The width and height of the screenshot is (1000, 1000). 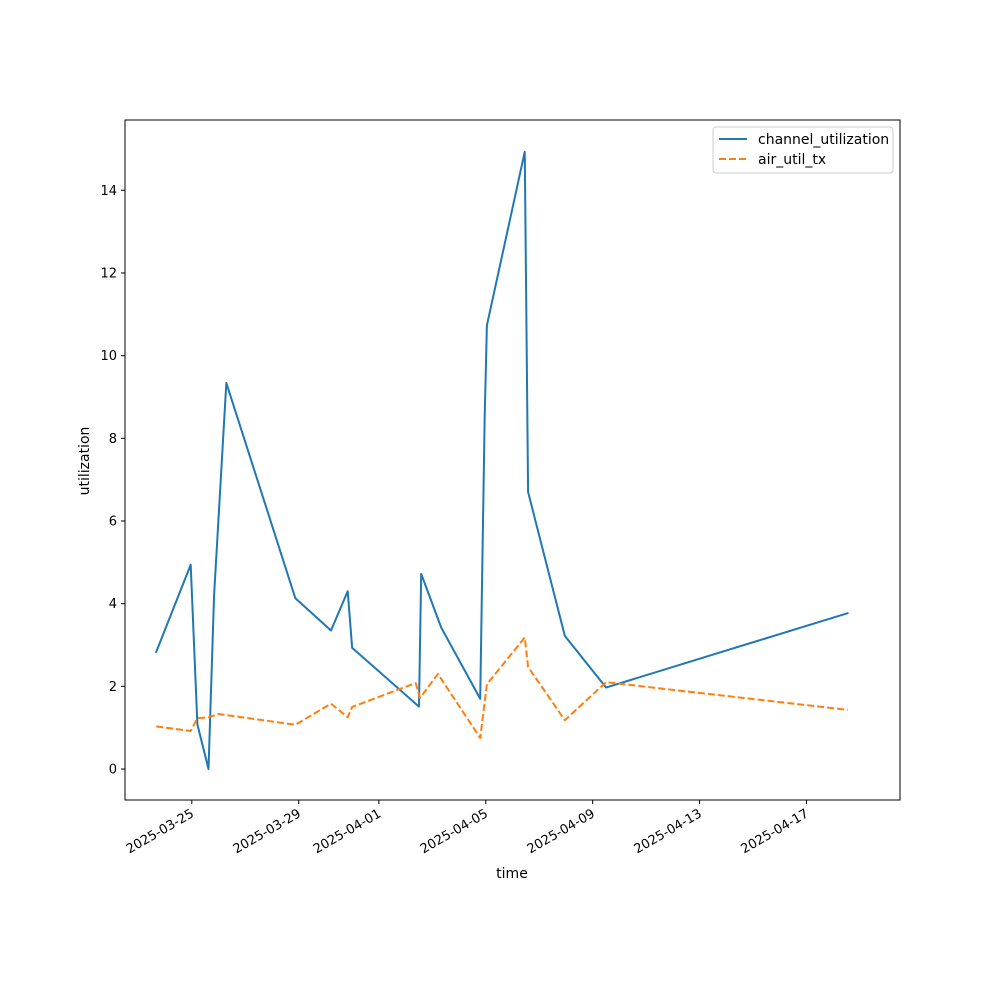 I want to click on legend-label-air_util_tx: air_util_tx, so click(x=792, y=160).